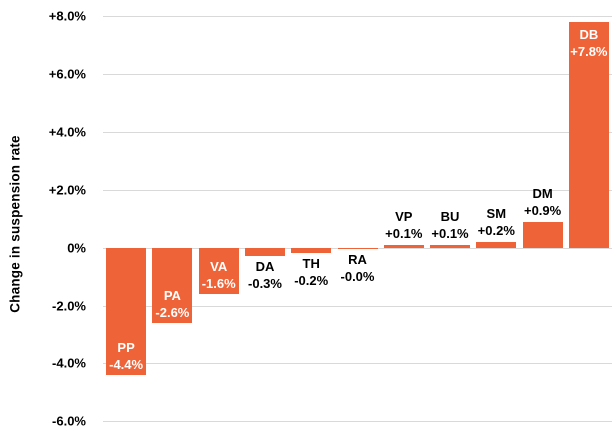  I want to click on bar-label: PA -2.6%, so click(172, 304).